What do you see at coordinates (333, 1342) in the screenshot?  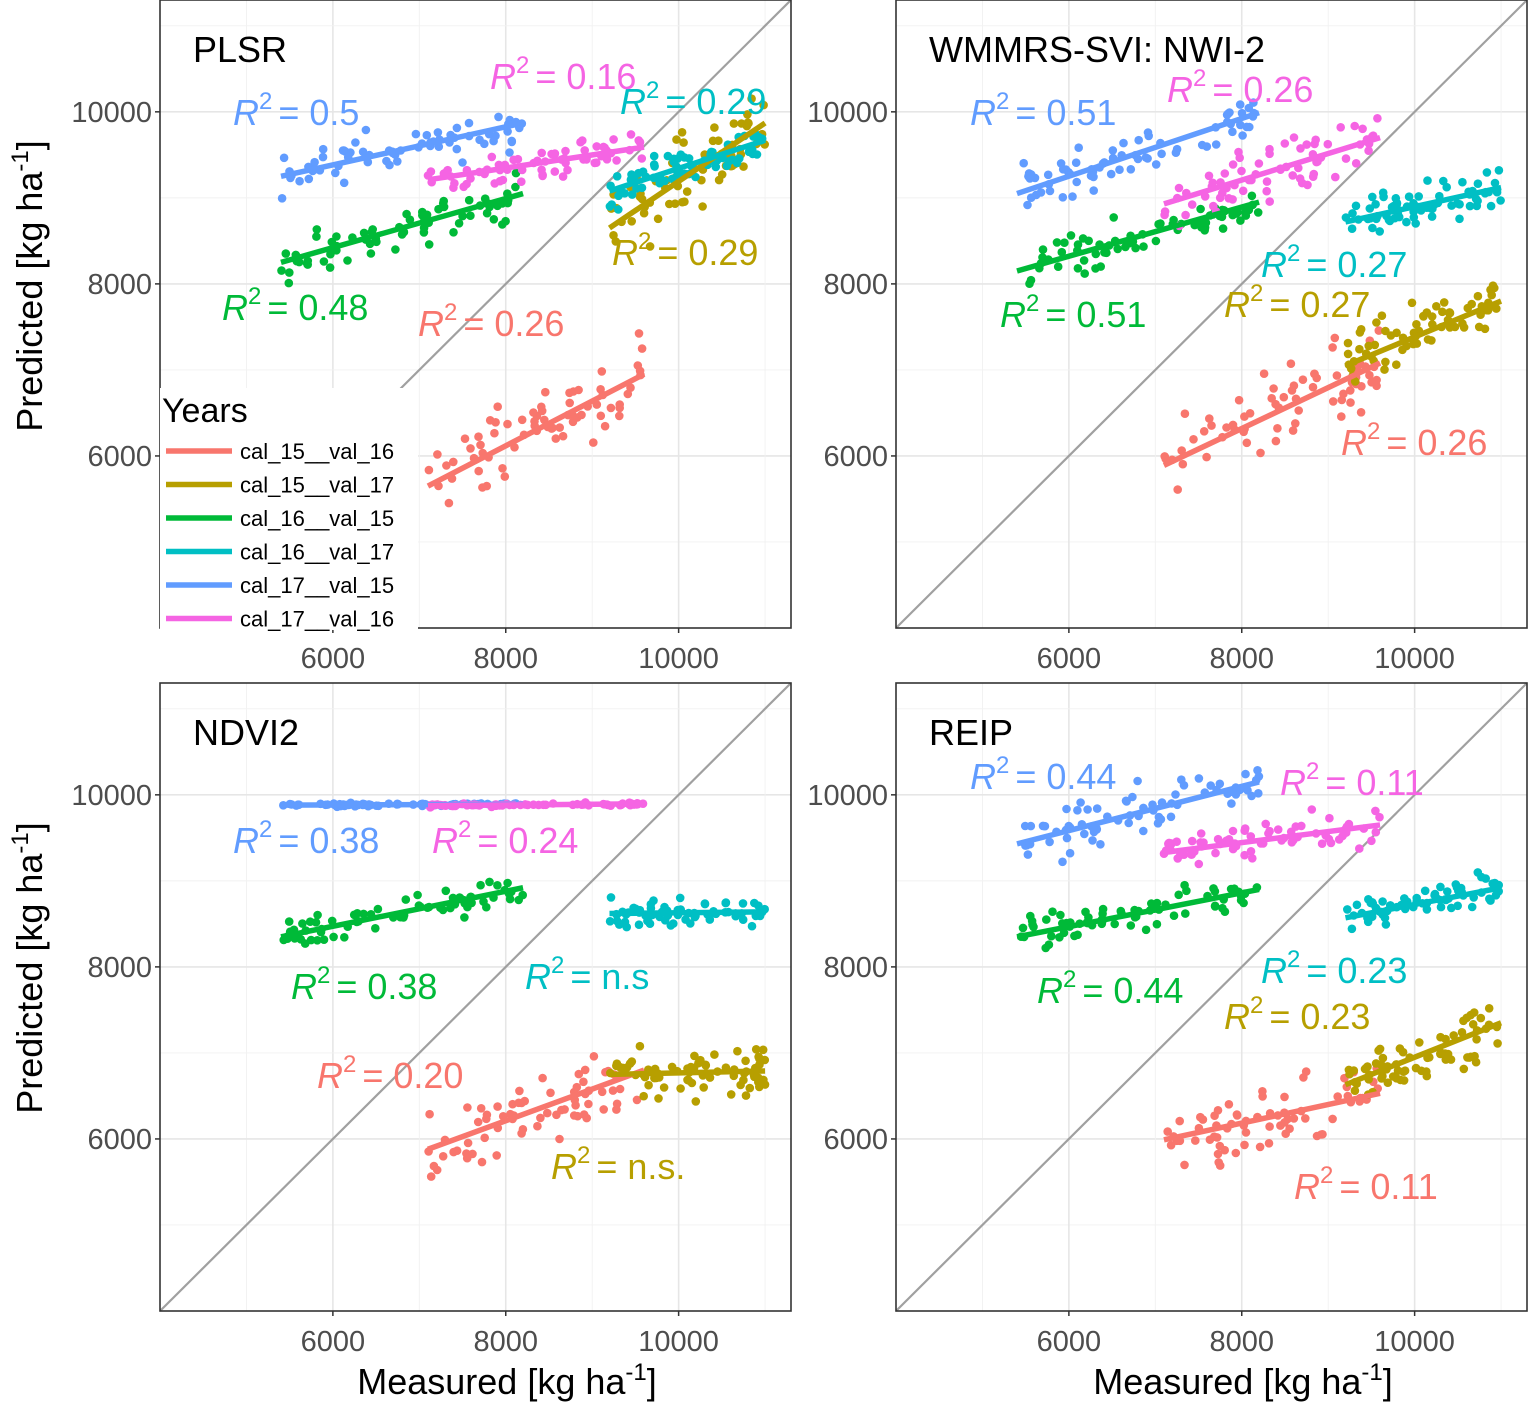 I see `x-tick-label: 6000` at bounding box center [333, 1342].